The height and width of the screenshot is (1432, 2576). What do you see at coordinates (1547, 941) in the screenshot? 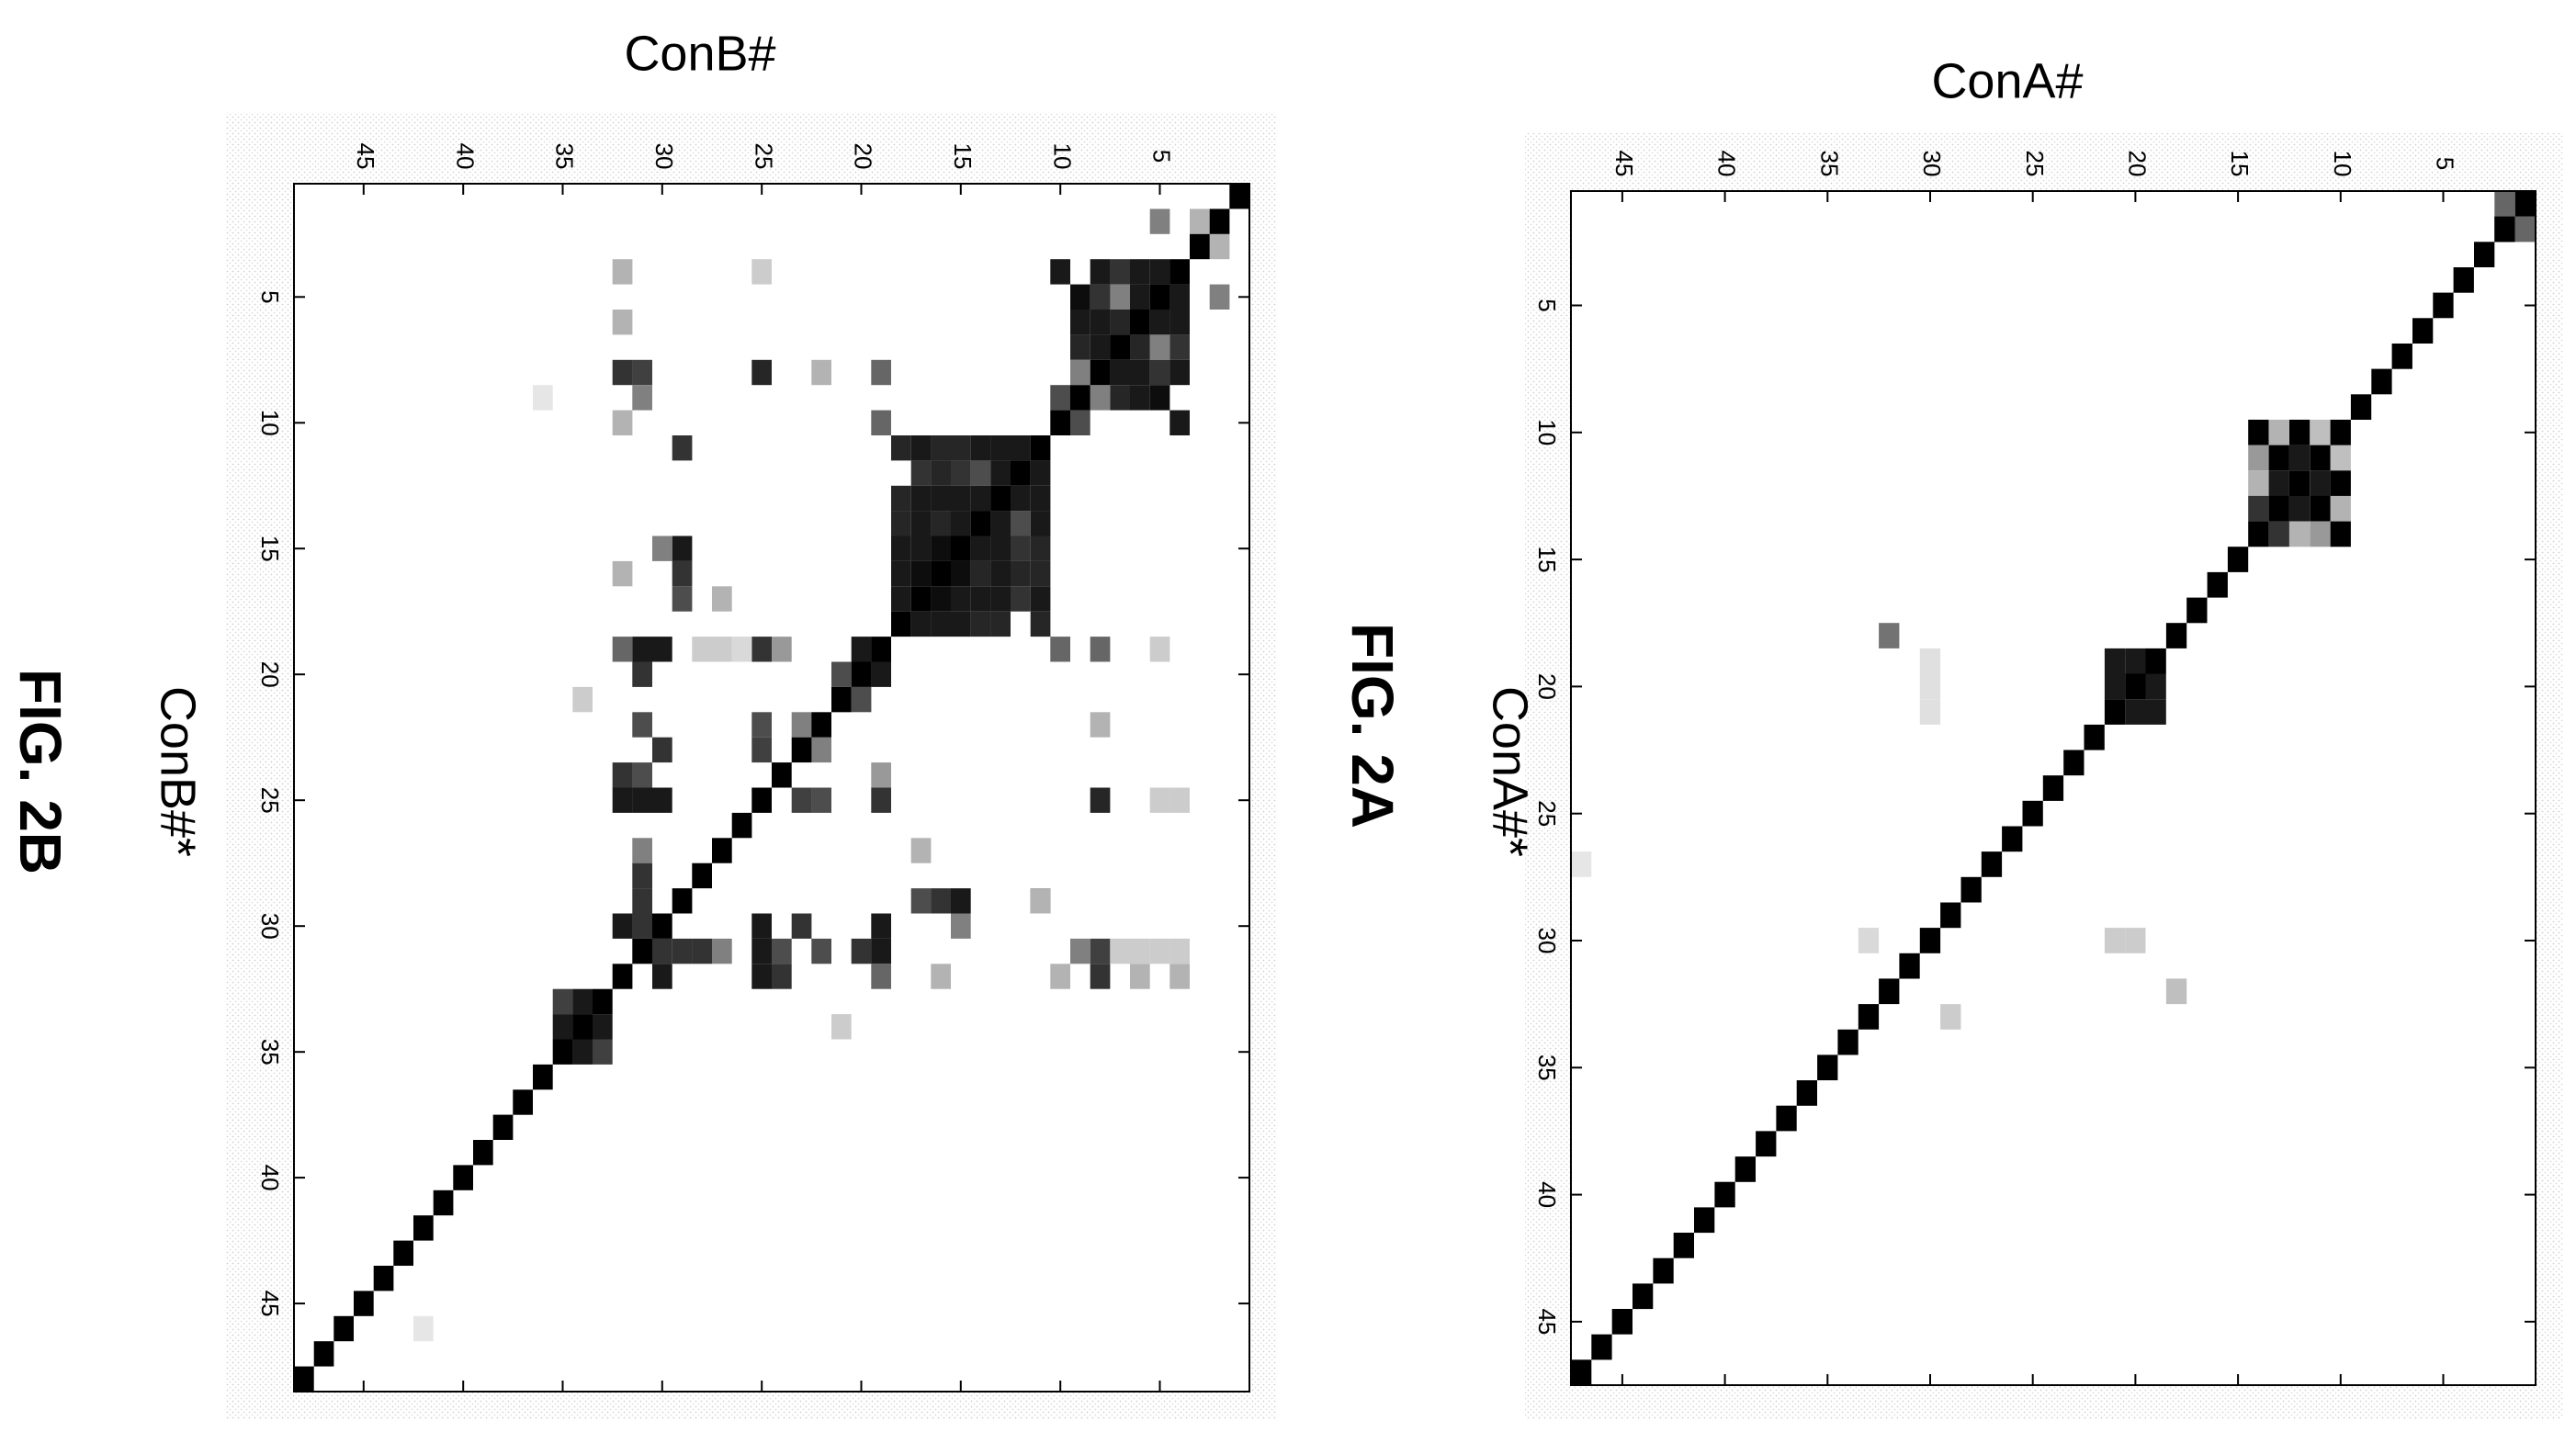
I see `fig-2a-y-tick-label: 30` at bounding box center [1547, 941].